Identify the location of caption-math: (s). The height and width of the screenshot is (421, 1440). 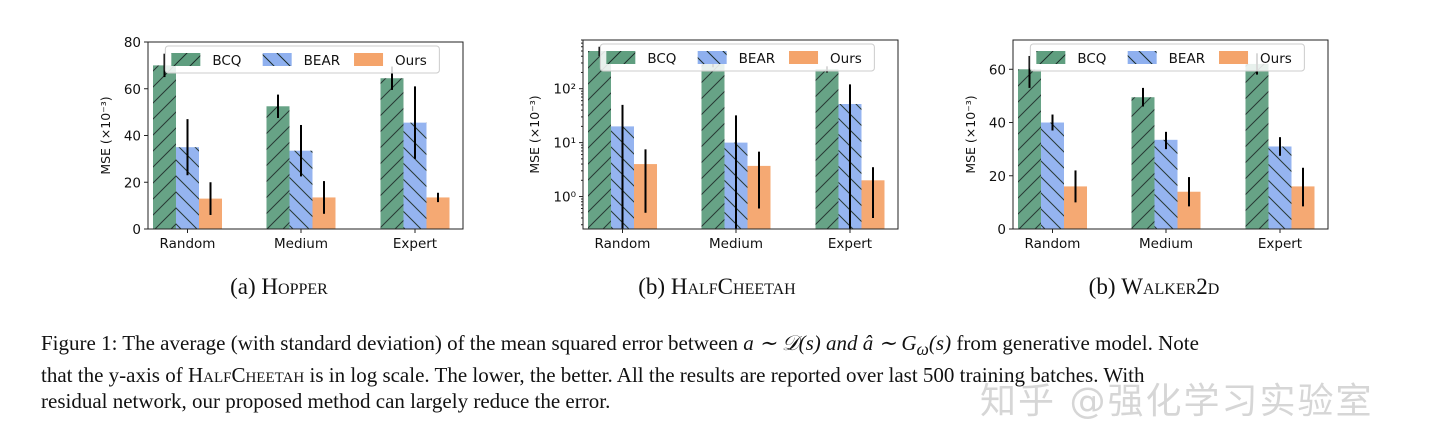
(940, 343).